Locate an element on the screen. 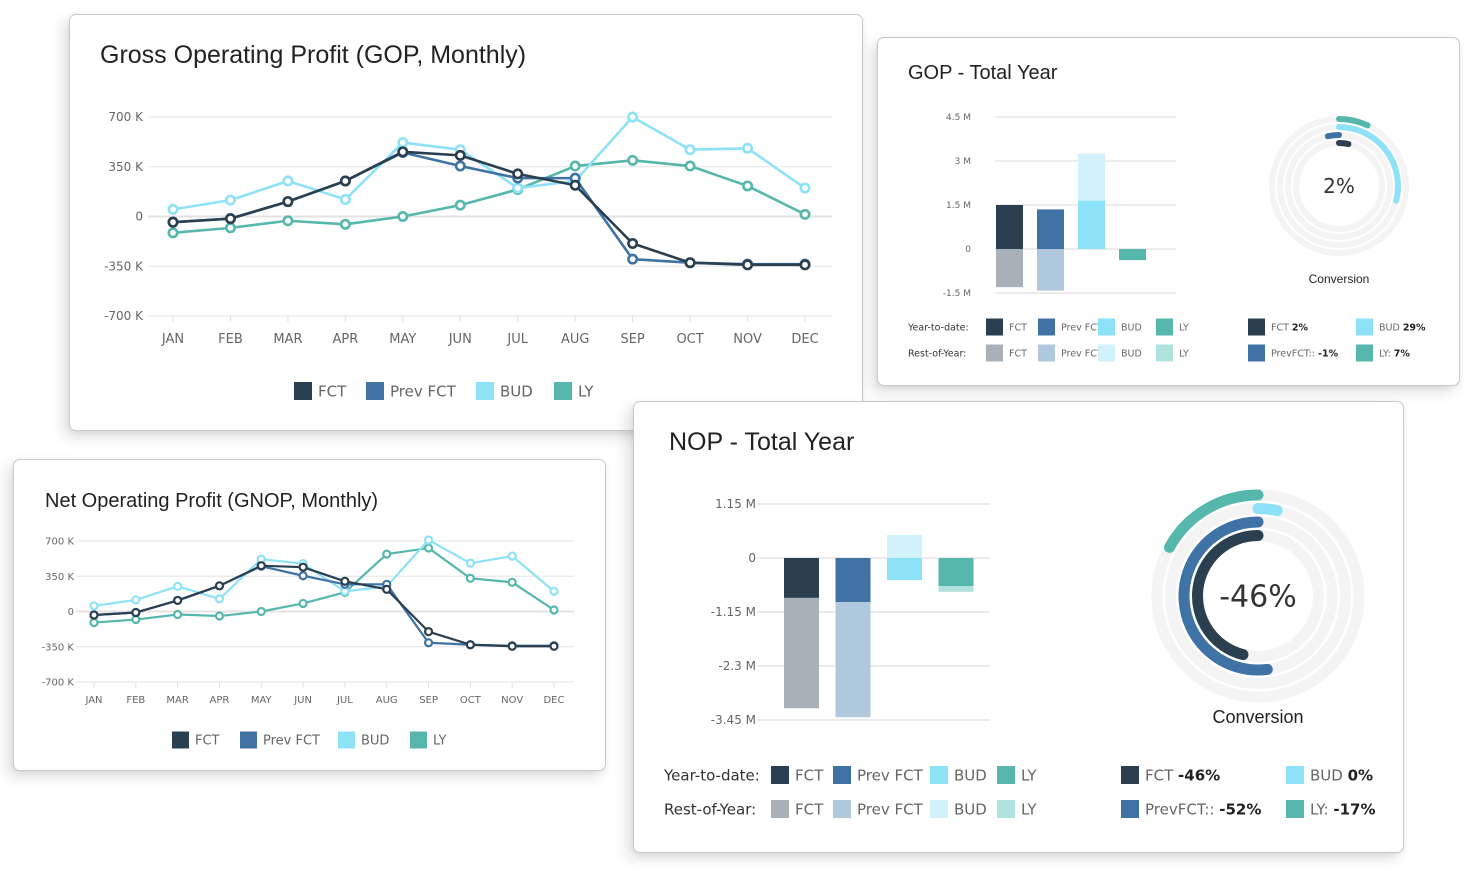 This screenshot has width=1473, height=889. kpi-ly: LY: -17% is located at coordinates (1343, 809).